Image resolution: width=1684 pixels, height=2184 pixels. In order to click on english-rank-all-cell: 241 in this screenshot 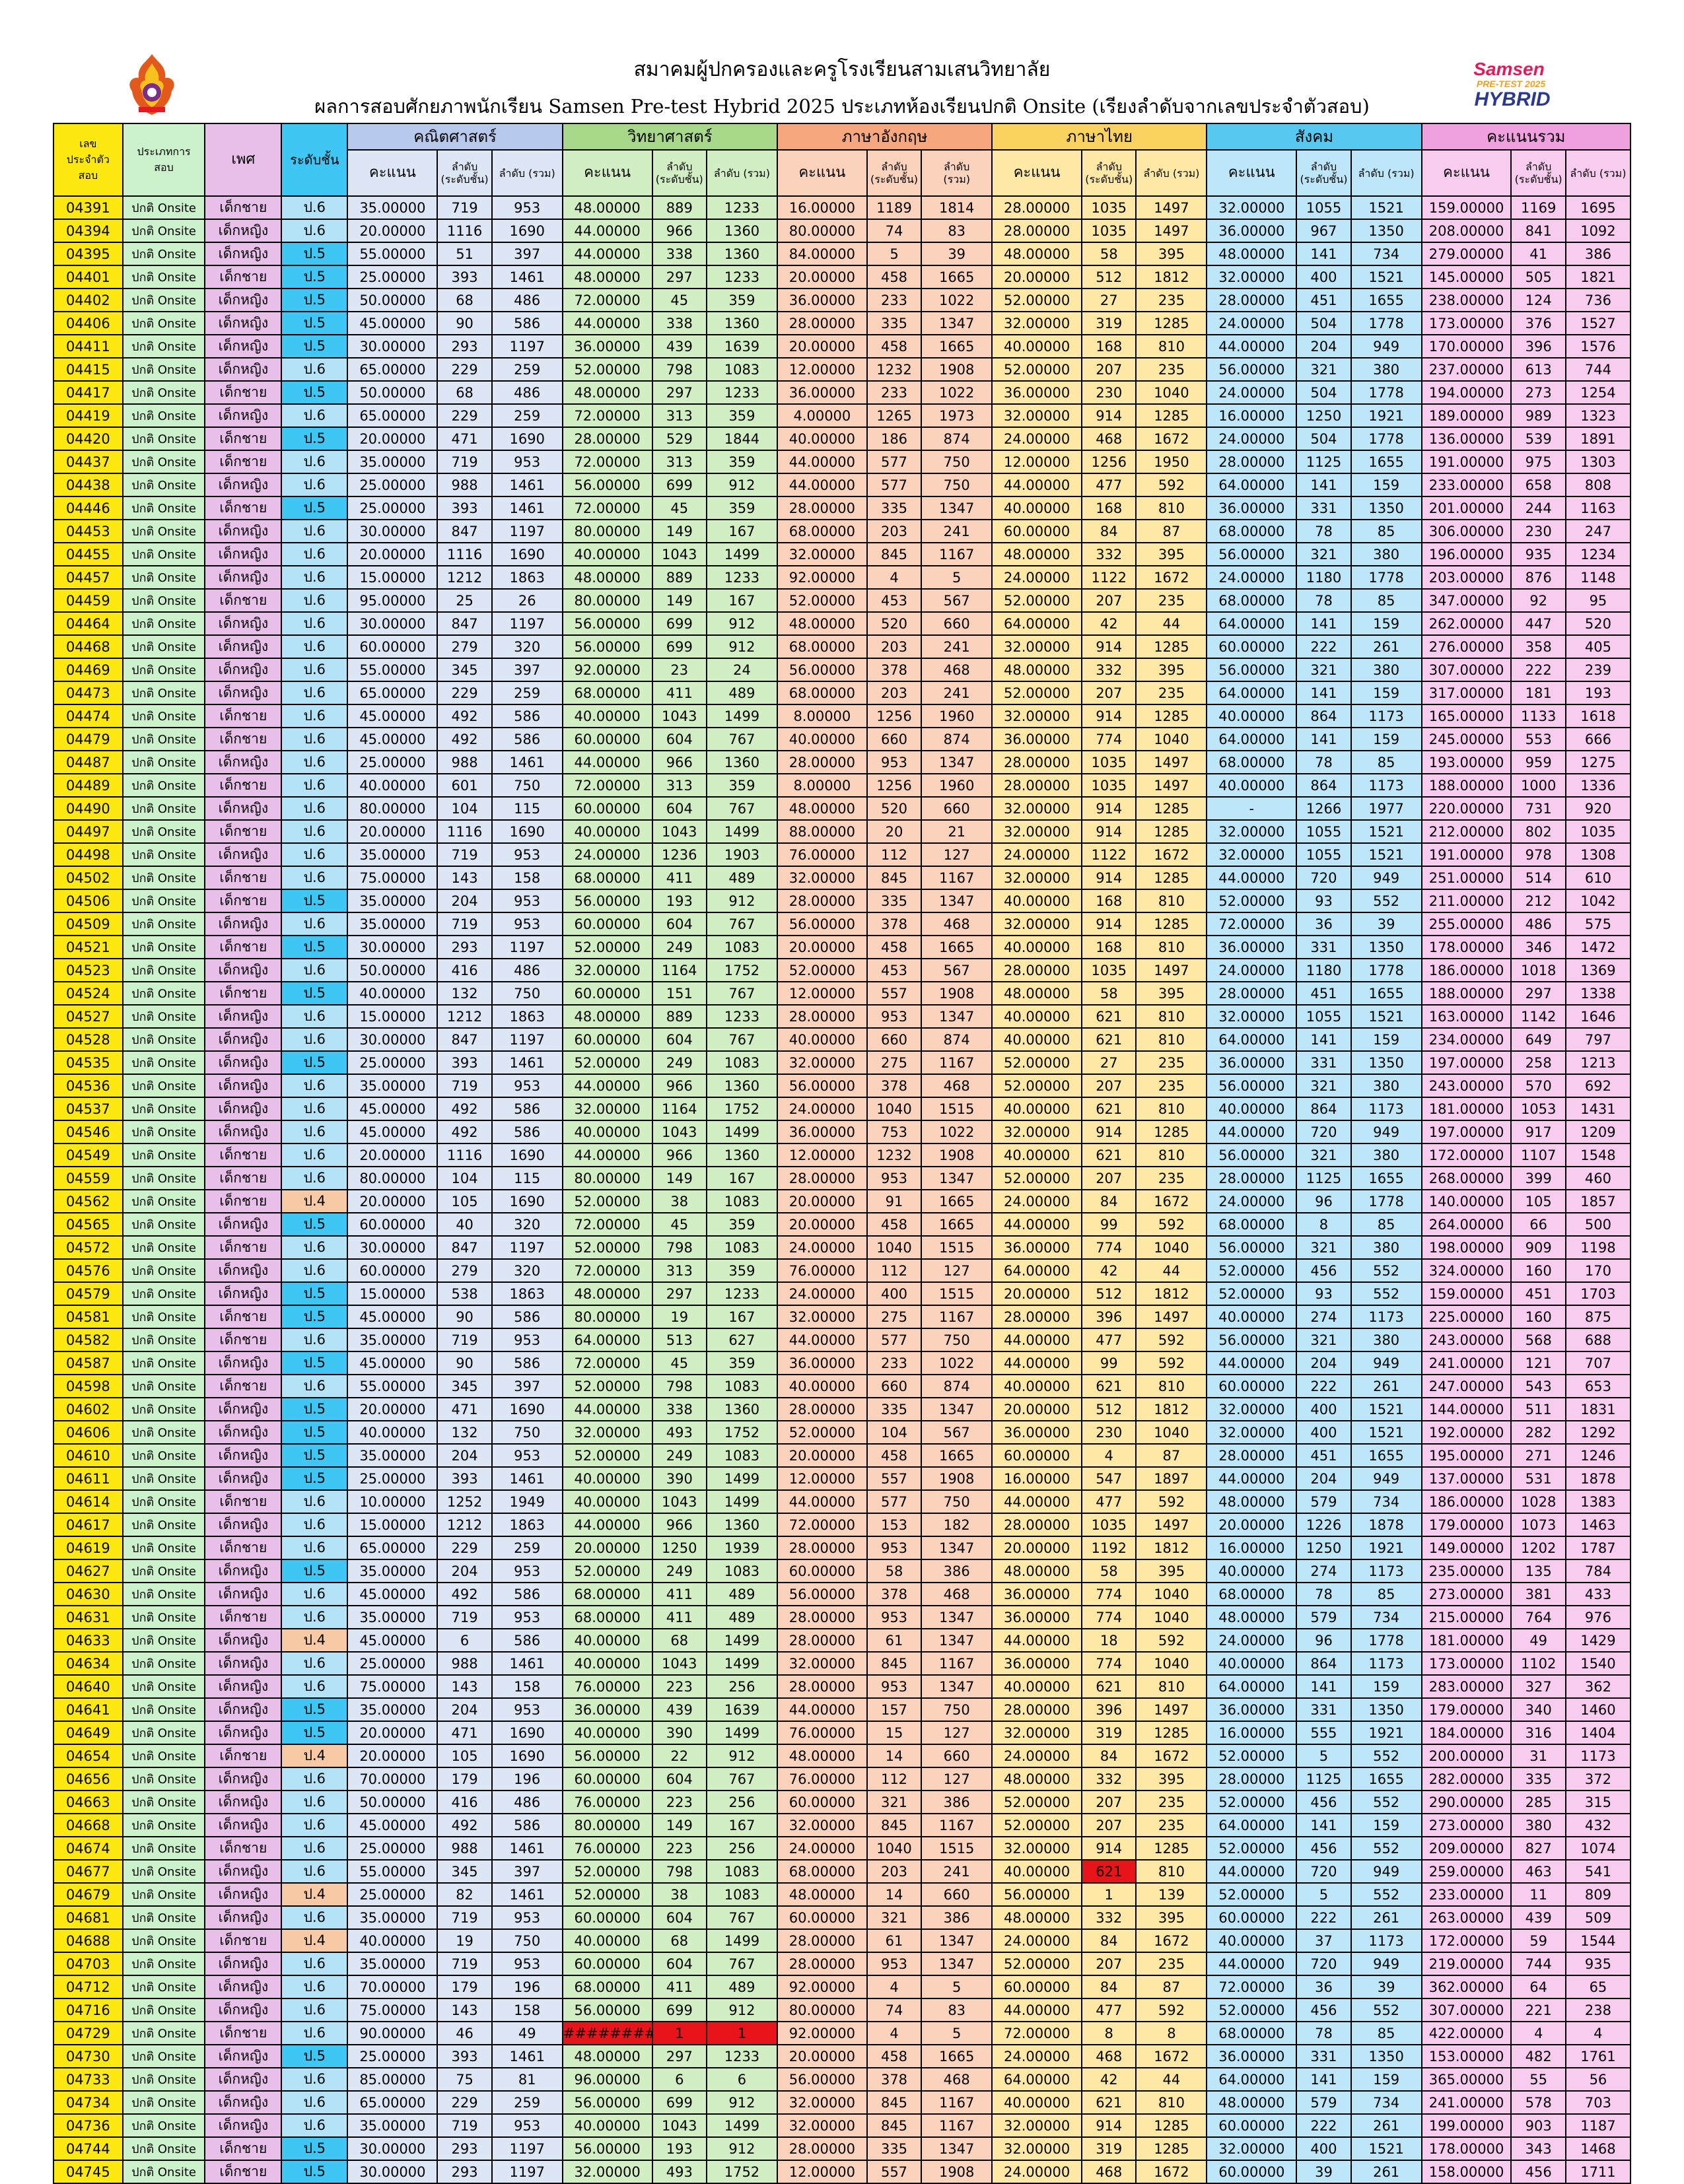, I will do `click(957, 531)`.